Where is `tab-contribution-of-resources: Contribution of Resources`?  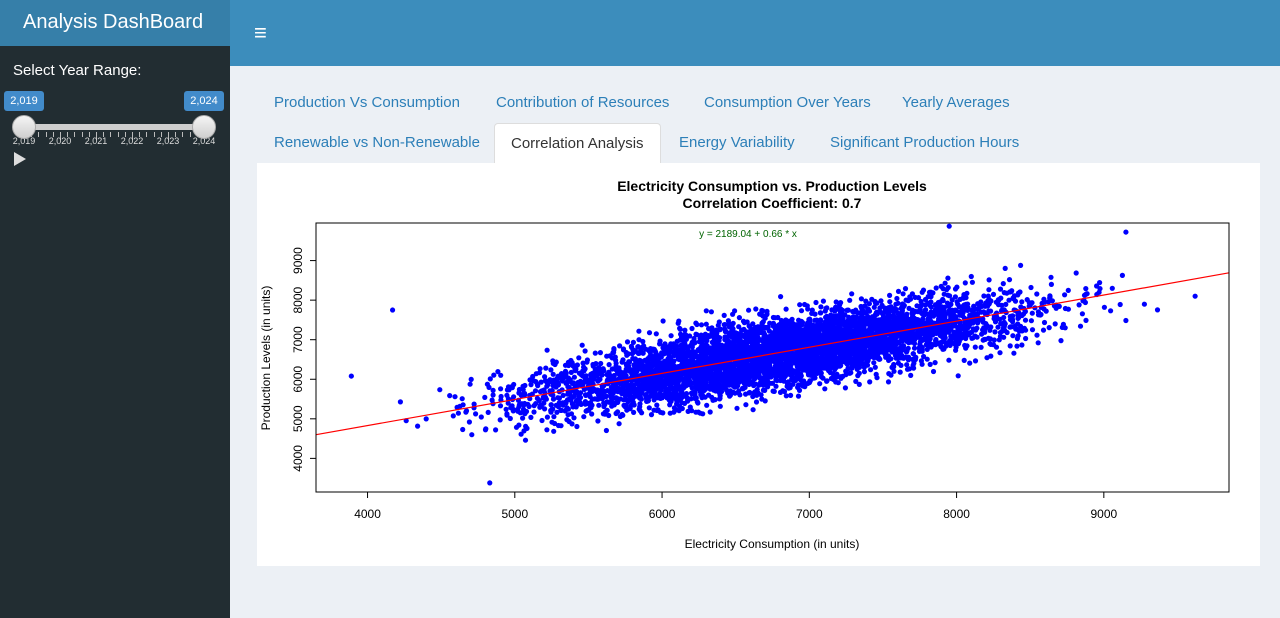 tab-contribution-of-resources: Contribution of Resources is located at coordinates (583, 102).